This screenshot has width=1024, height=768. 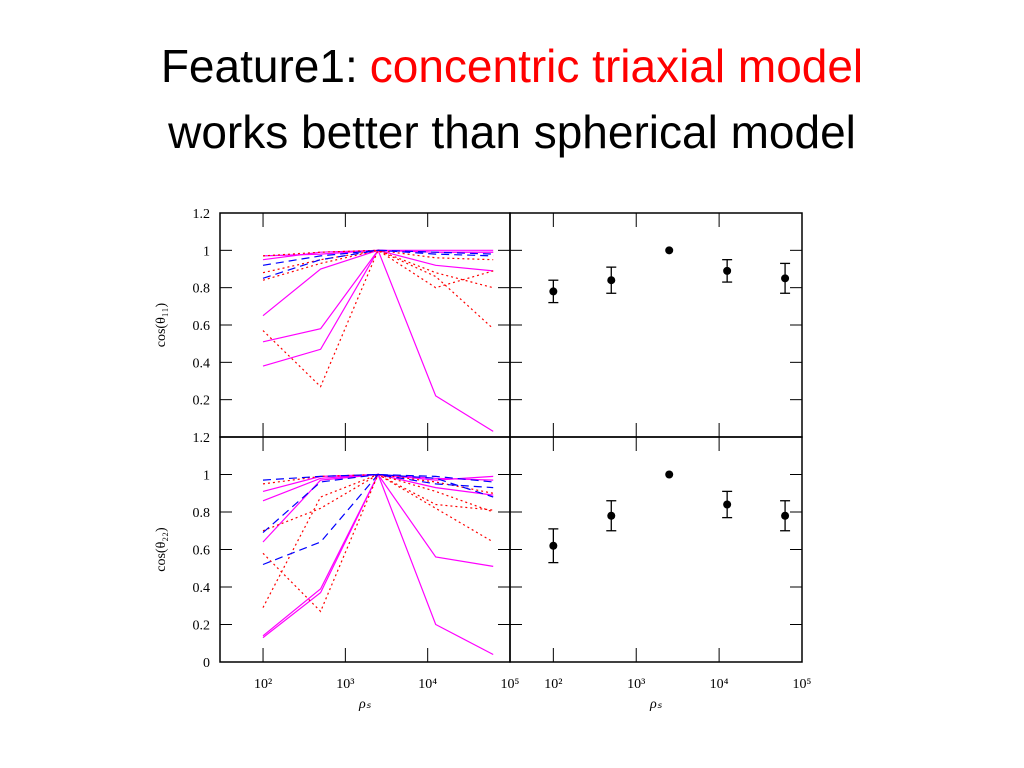 I want to click on title-line-1: Feature1: concentric triaxial model, so click(x=512, y=66).